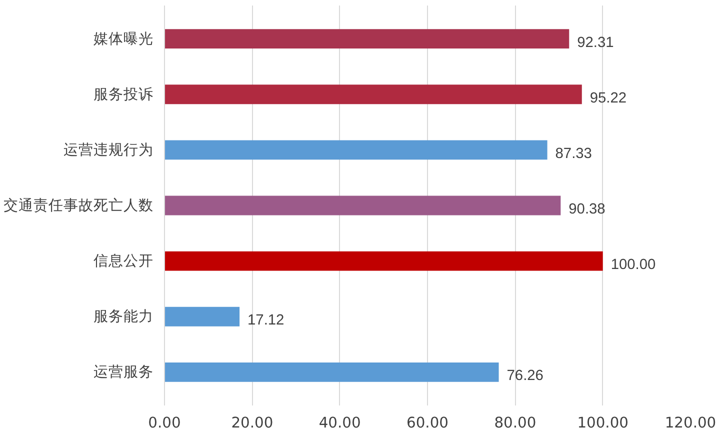 This screenshot has width=722, height=434. What do you see at coordinates (79, 205) in the screenshot?
I see `y-tick-label: 交通责任事故死亡人数` at bounding box center [79, 205].